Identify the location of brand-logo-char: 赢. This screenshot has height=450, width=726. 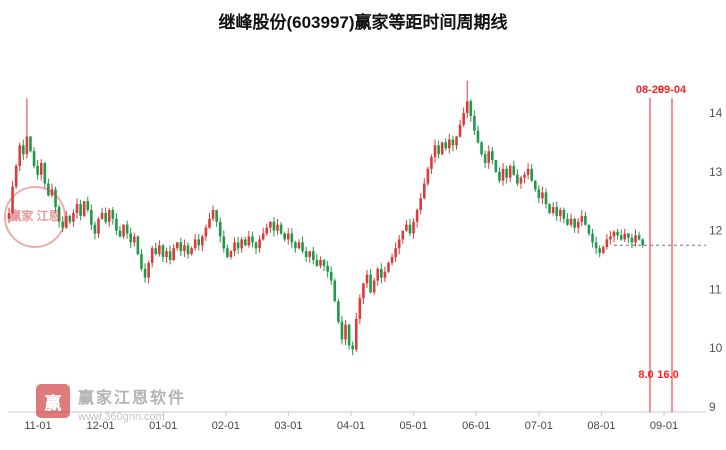
(53, 403).